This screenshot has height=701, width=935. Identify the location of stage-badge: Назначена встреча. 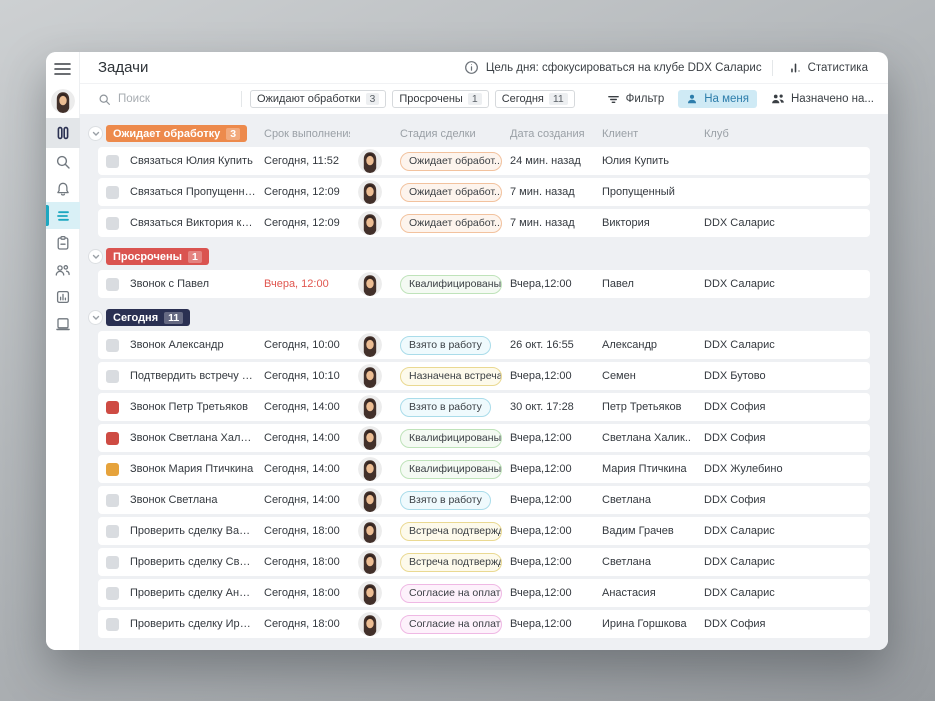
(451, 376).